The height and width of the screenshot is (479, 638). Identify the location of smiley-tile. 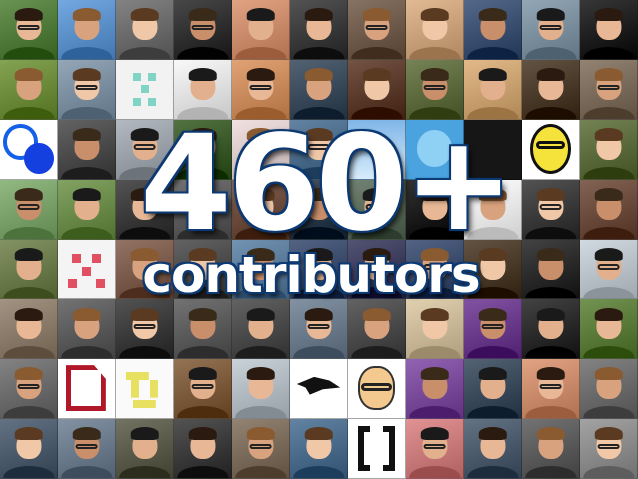
(551, 149).